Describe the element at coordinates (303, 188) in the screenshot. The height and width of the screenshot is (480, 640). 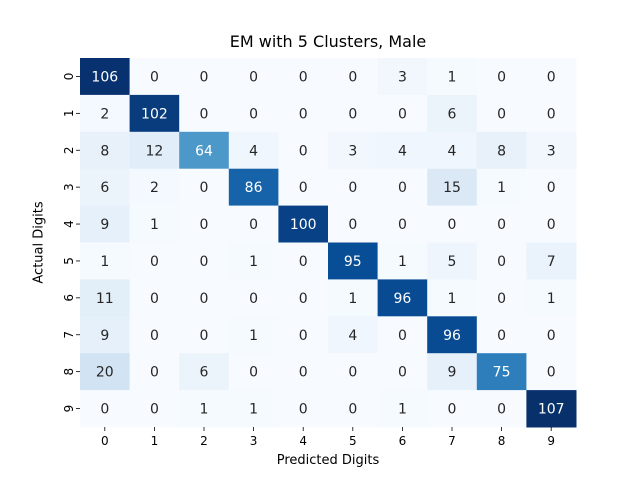
I see `cell-value-3-4: 0` at that location.